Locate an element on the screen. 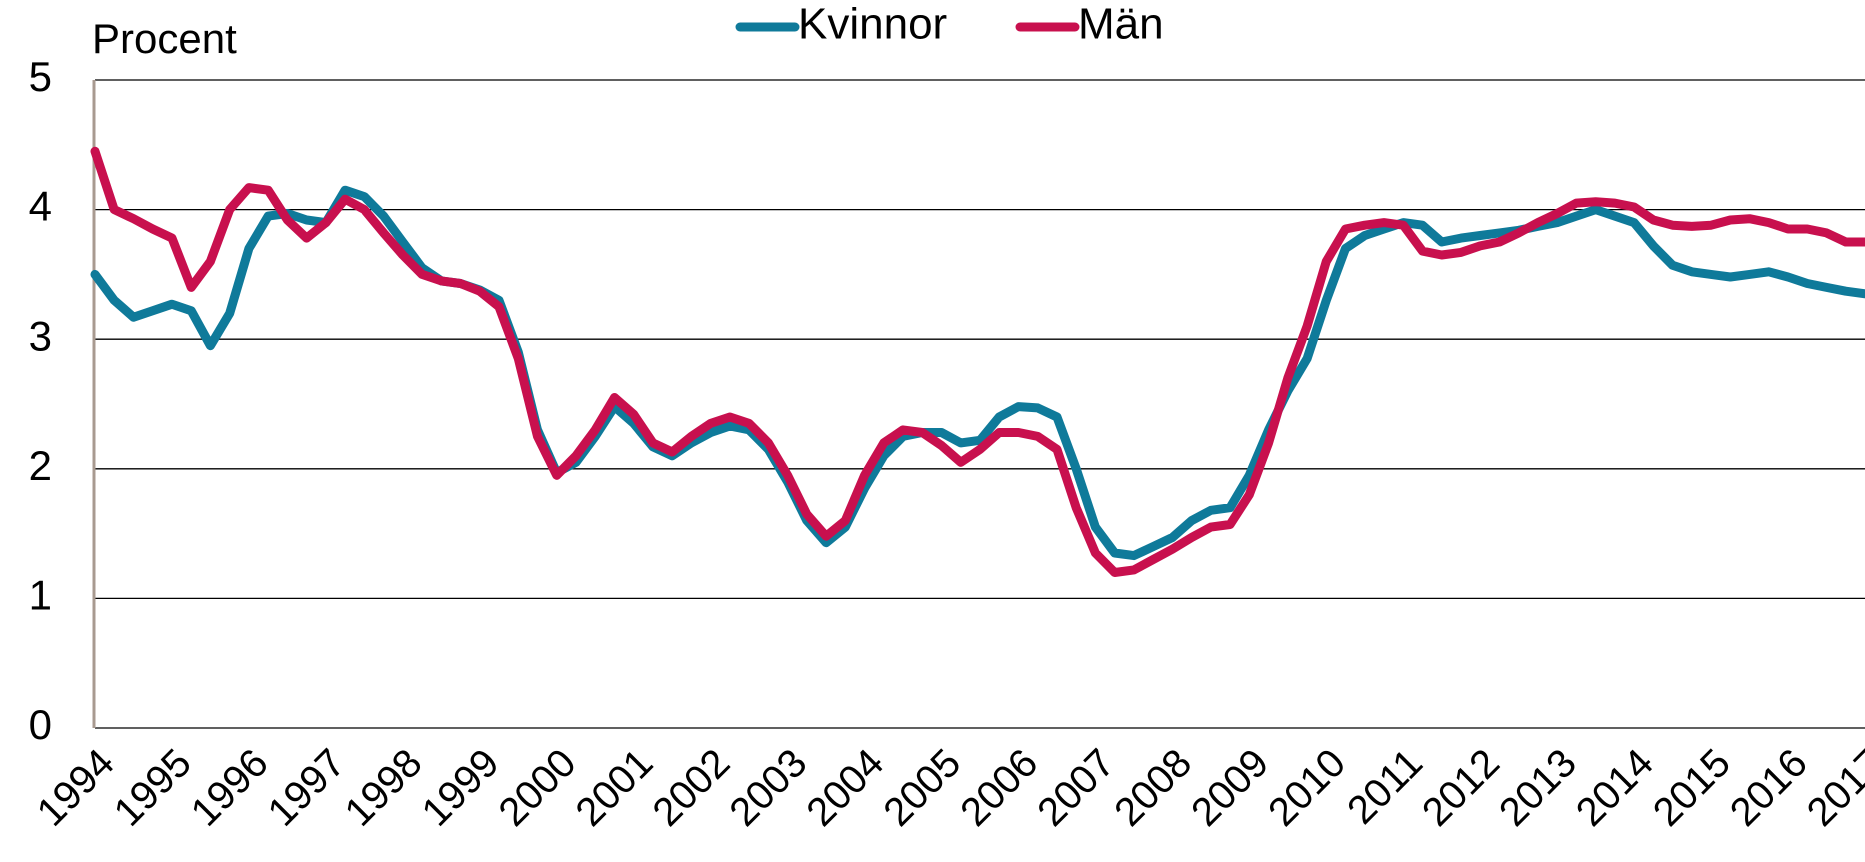  x-tick-label: 1995 is located at coordinates (153, 788).